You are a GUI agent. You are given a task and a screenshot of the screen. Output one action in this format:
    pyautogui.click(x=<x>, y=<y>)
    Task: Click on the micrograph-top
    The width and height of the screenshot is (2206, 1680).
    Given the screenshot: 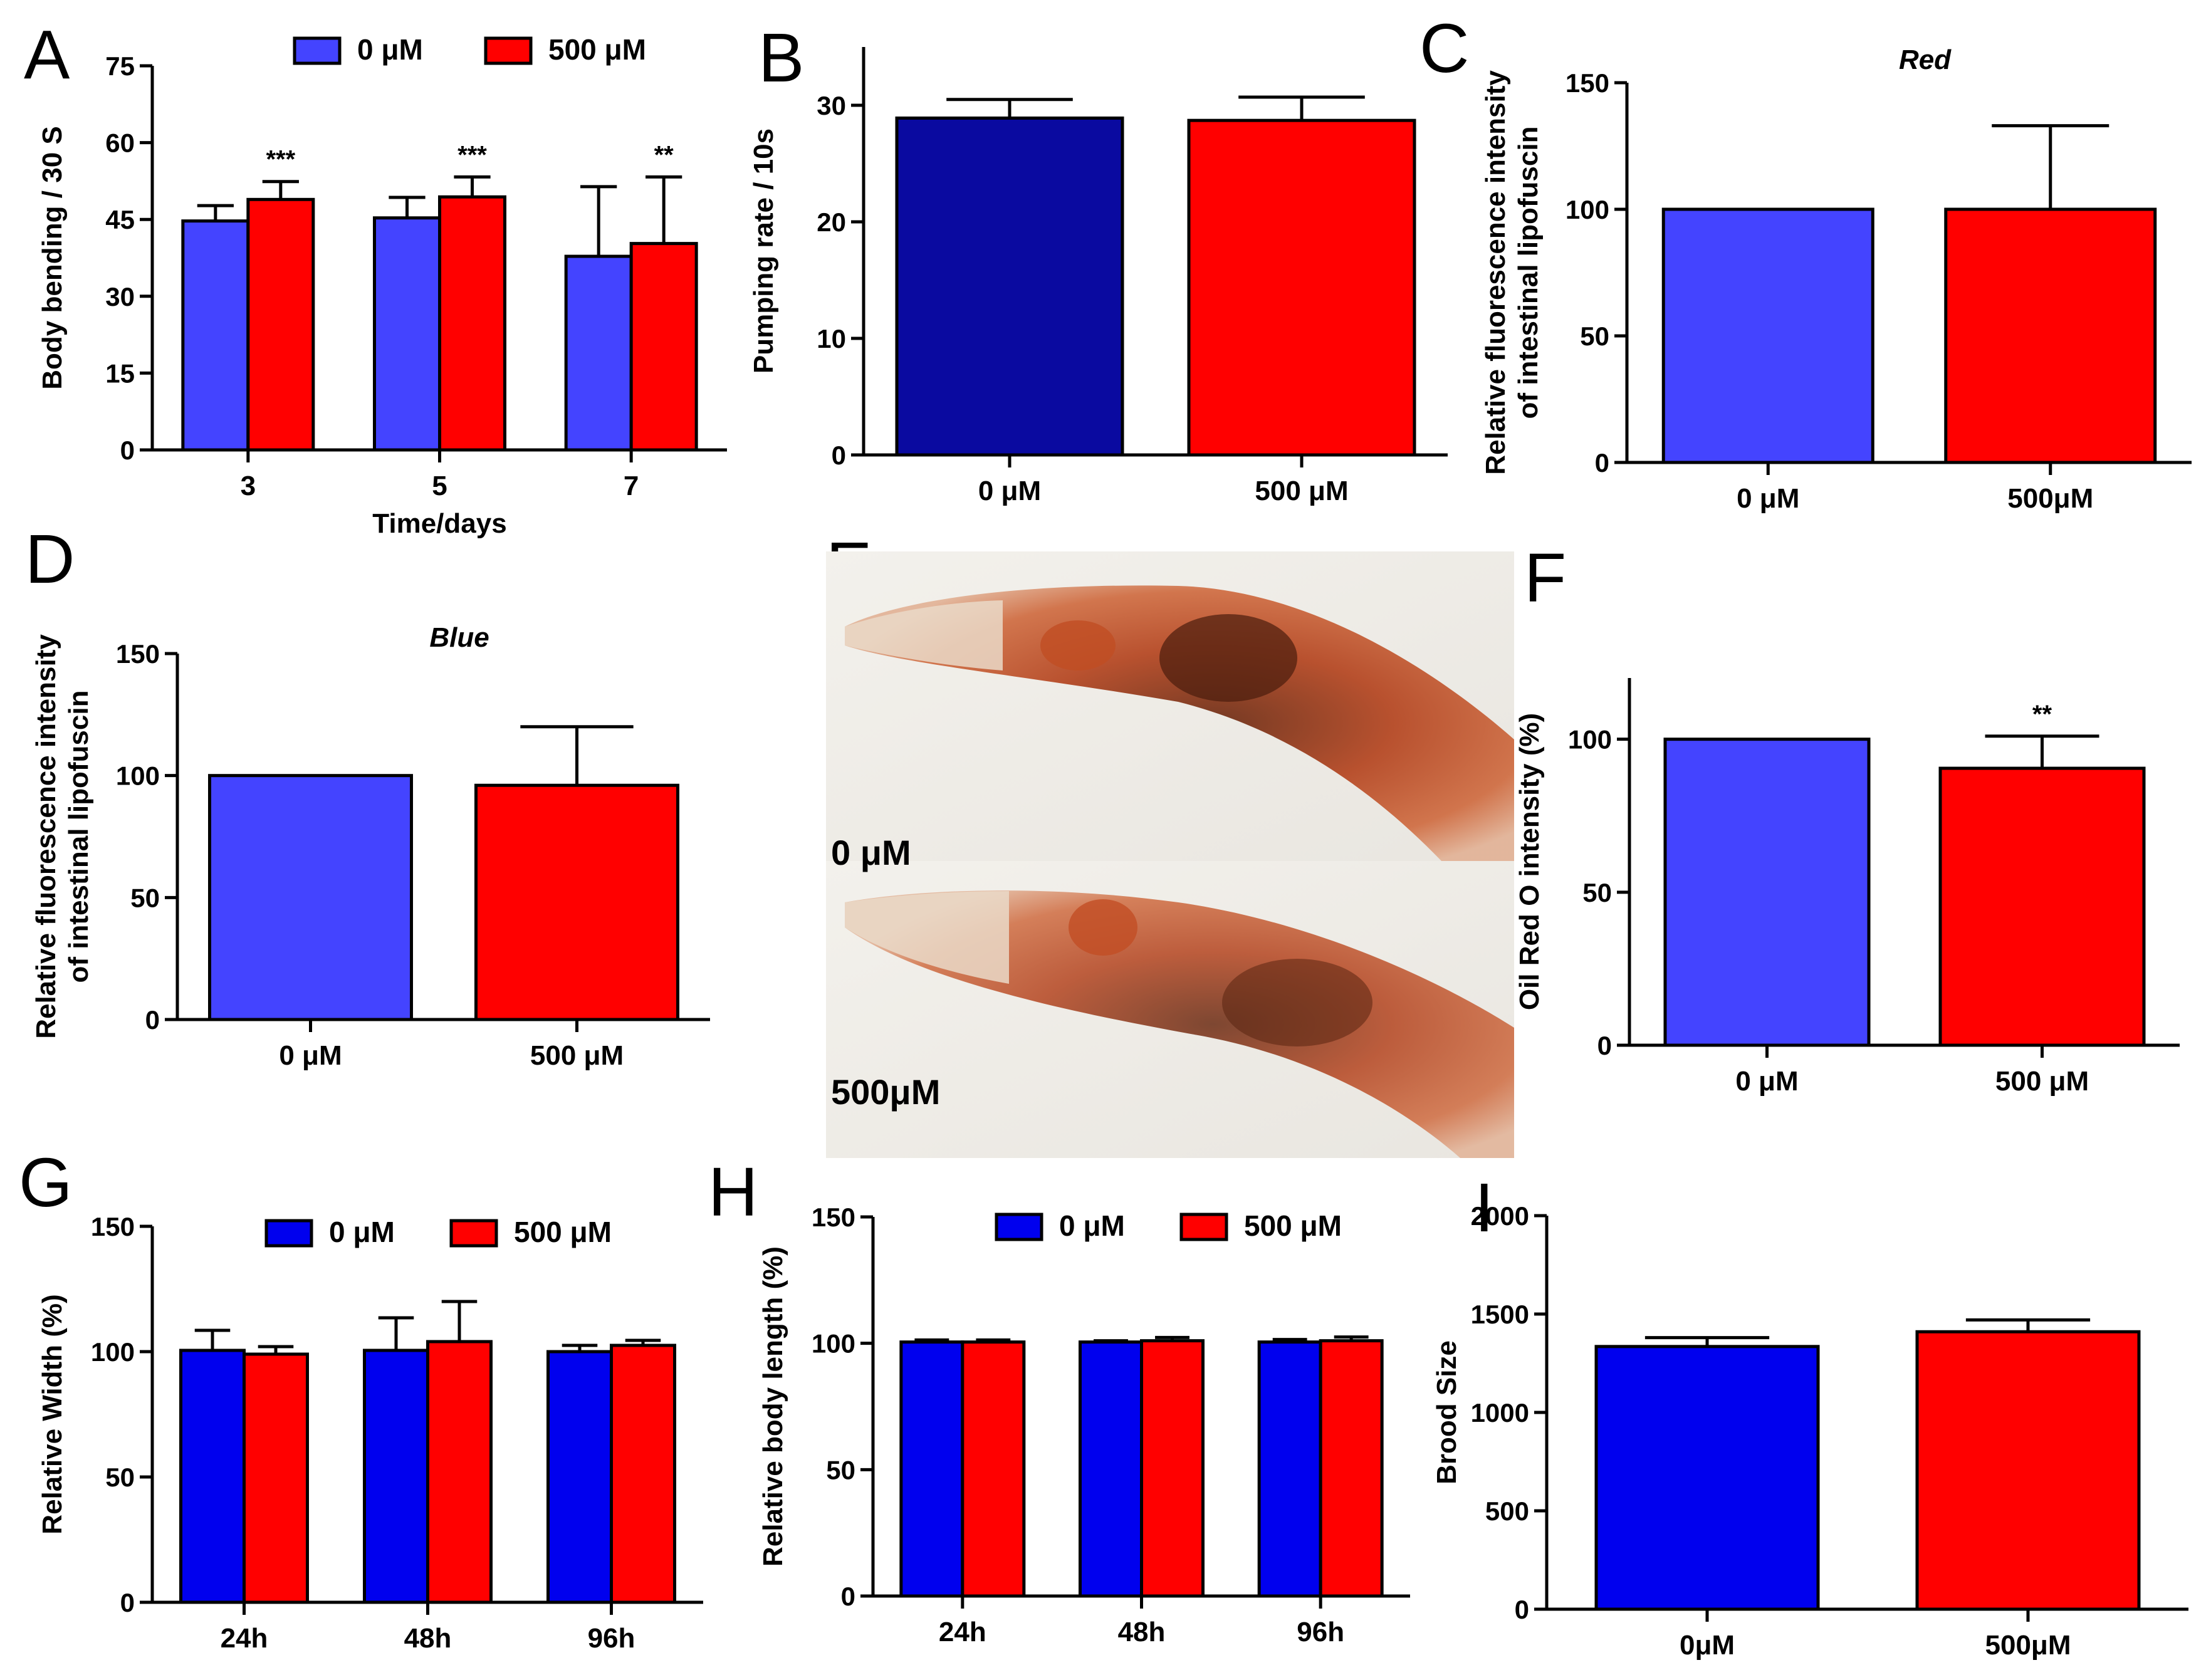 What is the action you would take?
    pyautogui.click(x=1170, y=706)
    